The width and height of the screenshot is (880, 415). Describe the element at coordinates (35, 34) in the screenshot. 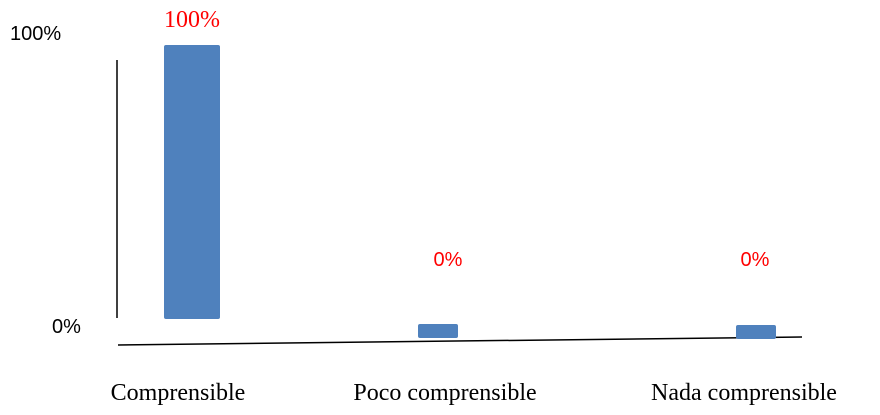

I see `y-tick-label-top: 100%` at that location.